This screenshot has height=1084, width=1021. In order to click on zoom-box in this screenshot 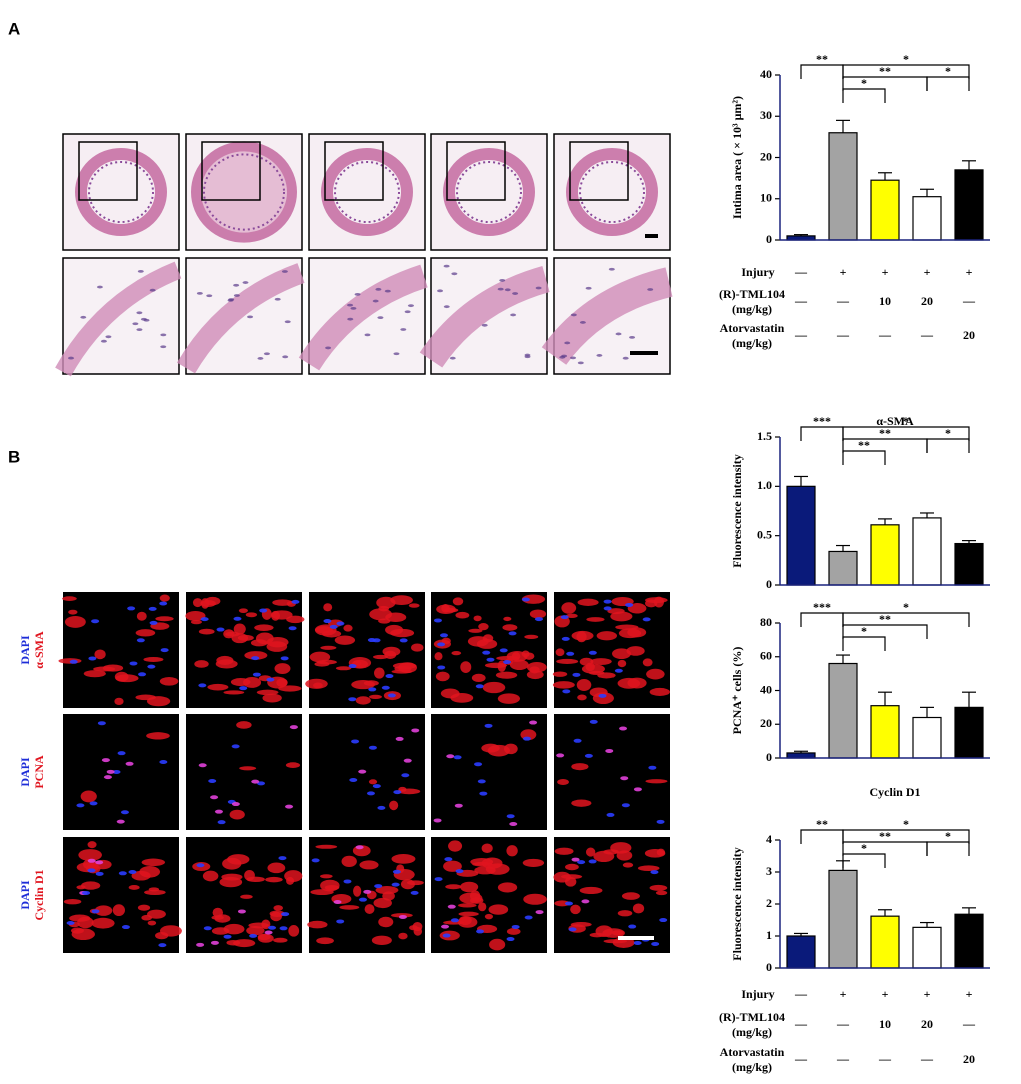, I will do `click(108, 171)`.